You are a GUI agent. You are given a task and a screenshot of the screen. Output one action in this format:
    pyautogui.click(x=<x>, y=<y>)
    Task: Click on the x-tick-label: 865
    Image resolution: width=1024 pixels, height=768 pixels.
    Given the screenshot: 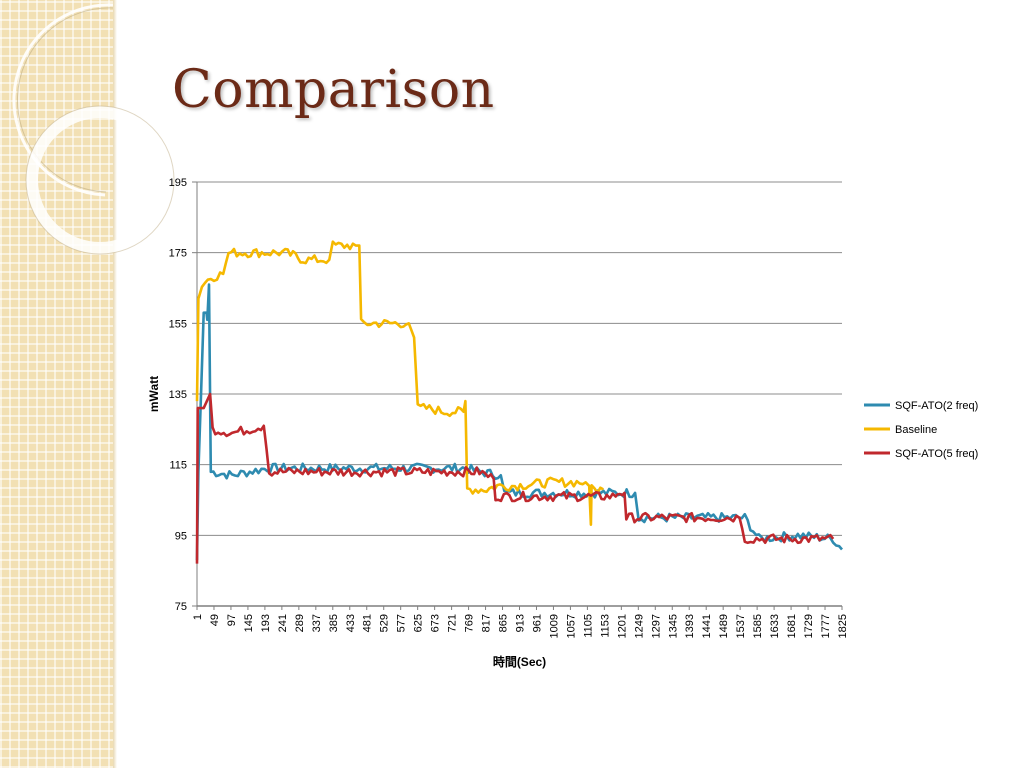 What is the action you would take?
    pyautogui.click(x=504, y=623)
    